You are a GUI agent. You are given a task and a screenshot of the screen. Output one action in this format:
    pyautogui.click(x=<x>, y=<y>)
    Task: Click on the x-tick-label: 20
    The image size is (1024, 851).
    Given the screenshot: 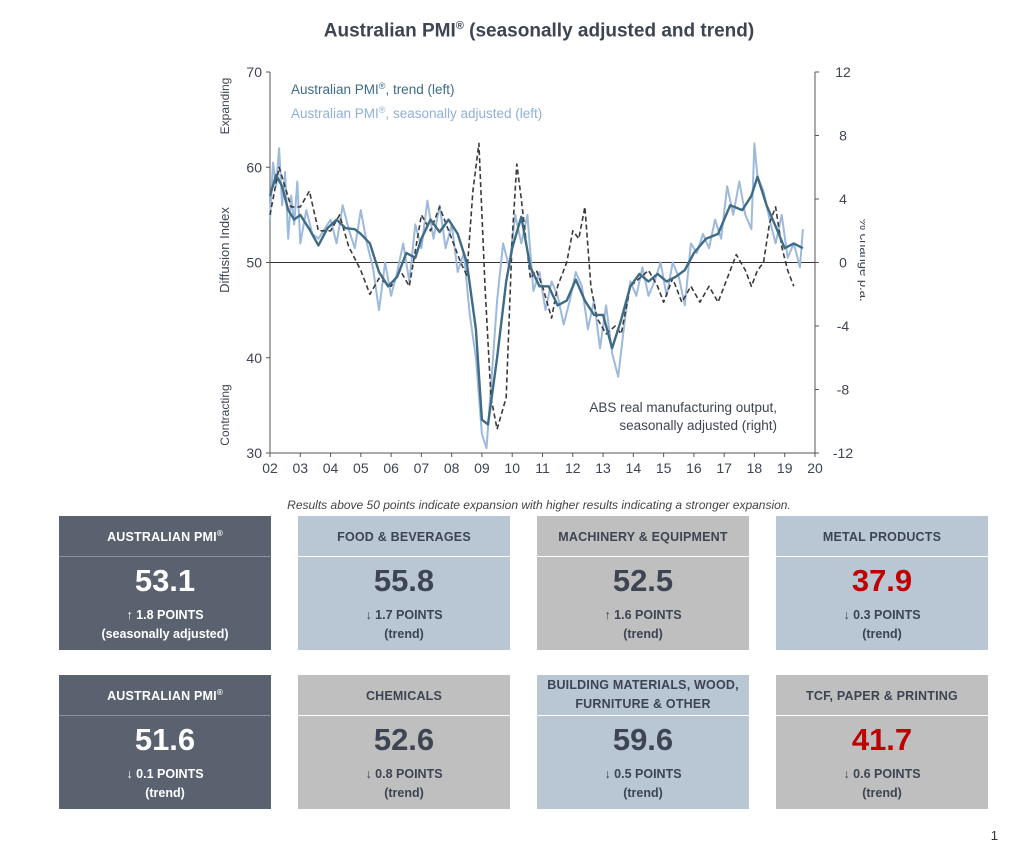 What is the action you would take?
    pyautogui.click(x=815, y=468)
    